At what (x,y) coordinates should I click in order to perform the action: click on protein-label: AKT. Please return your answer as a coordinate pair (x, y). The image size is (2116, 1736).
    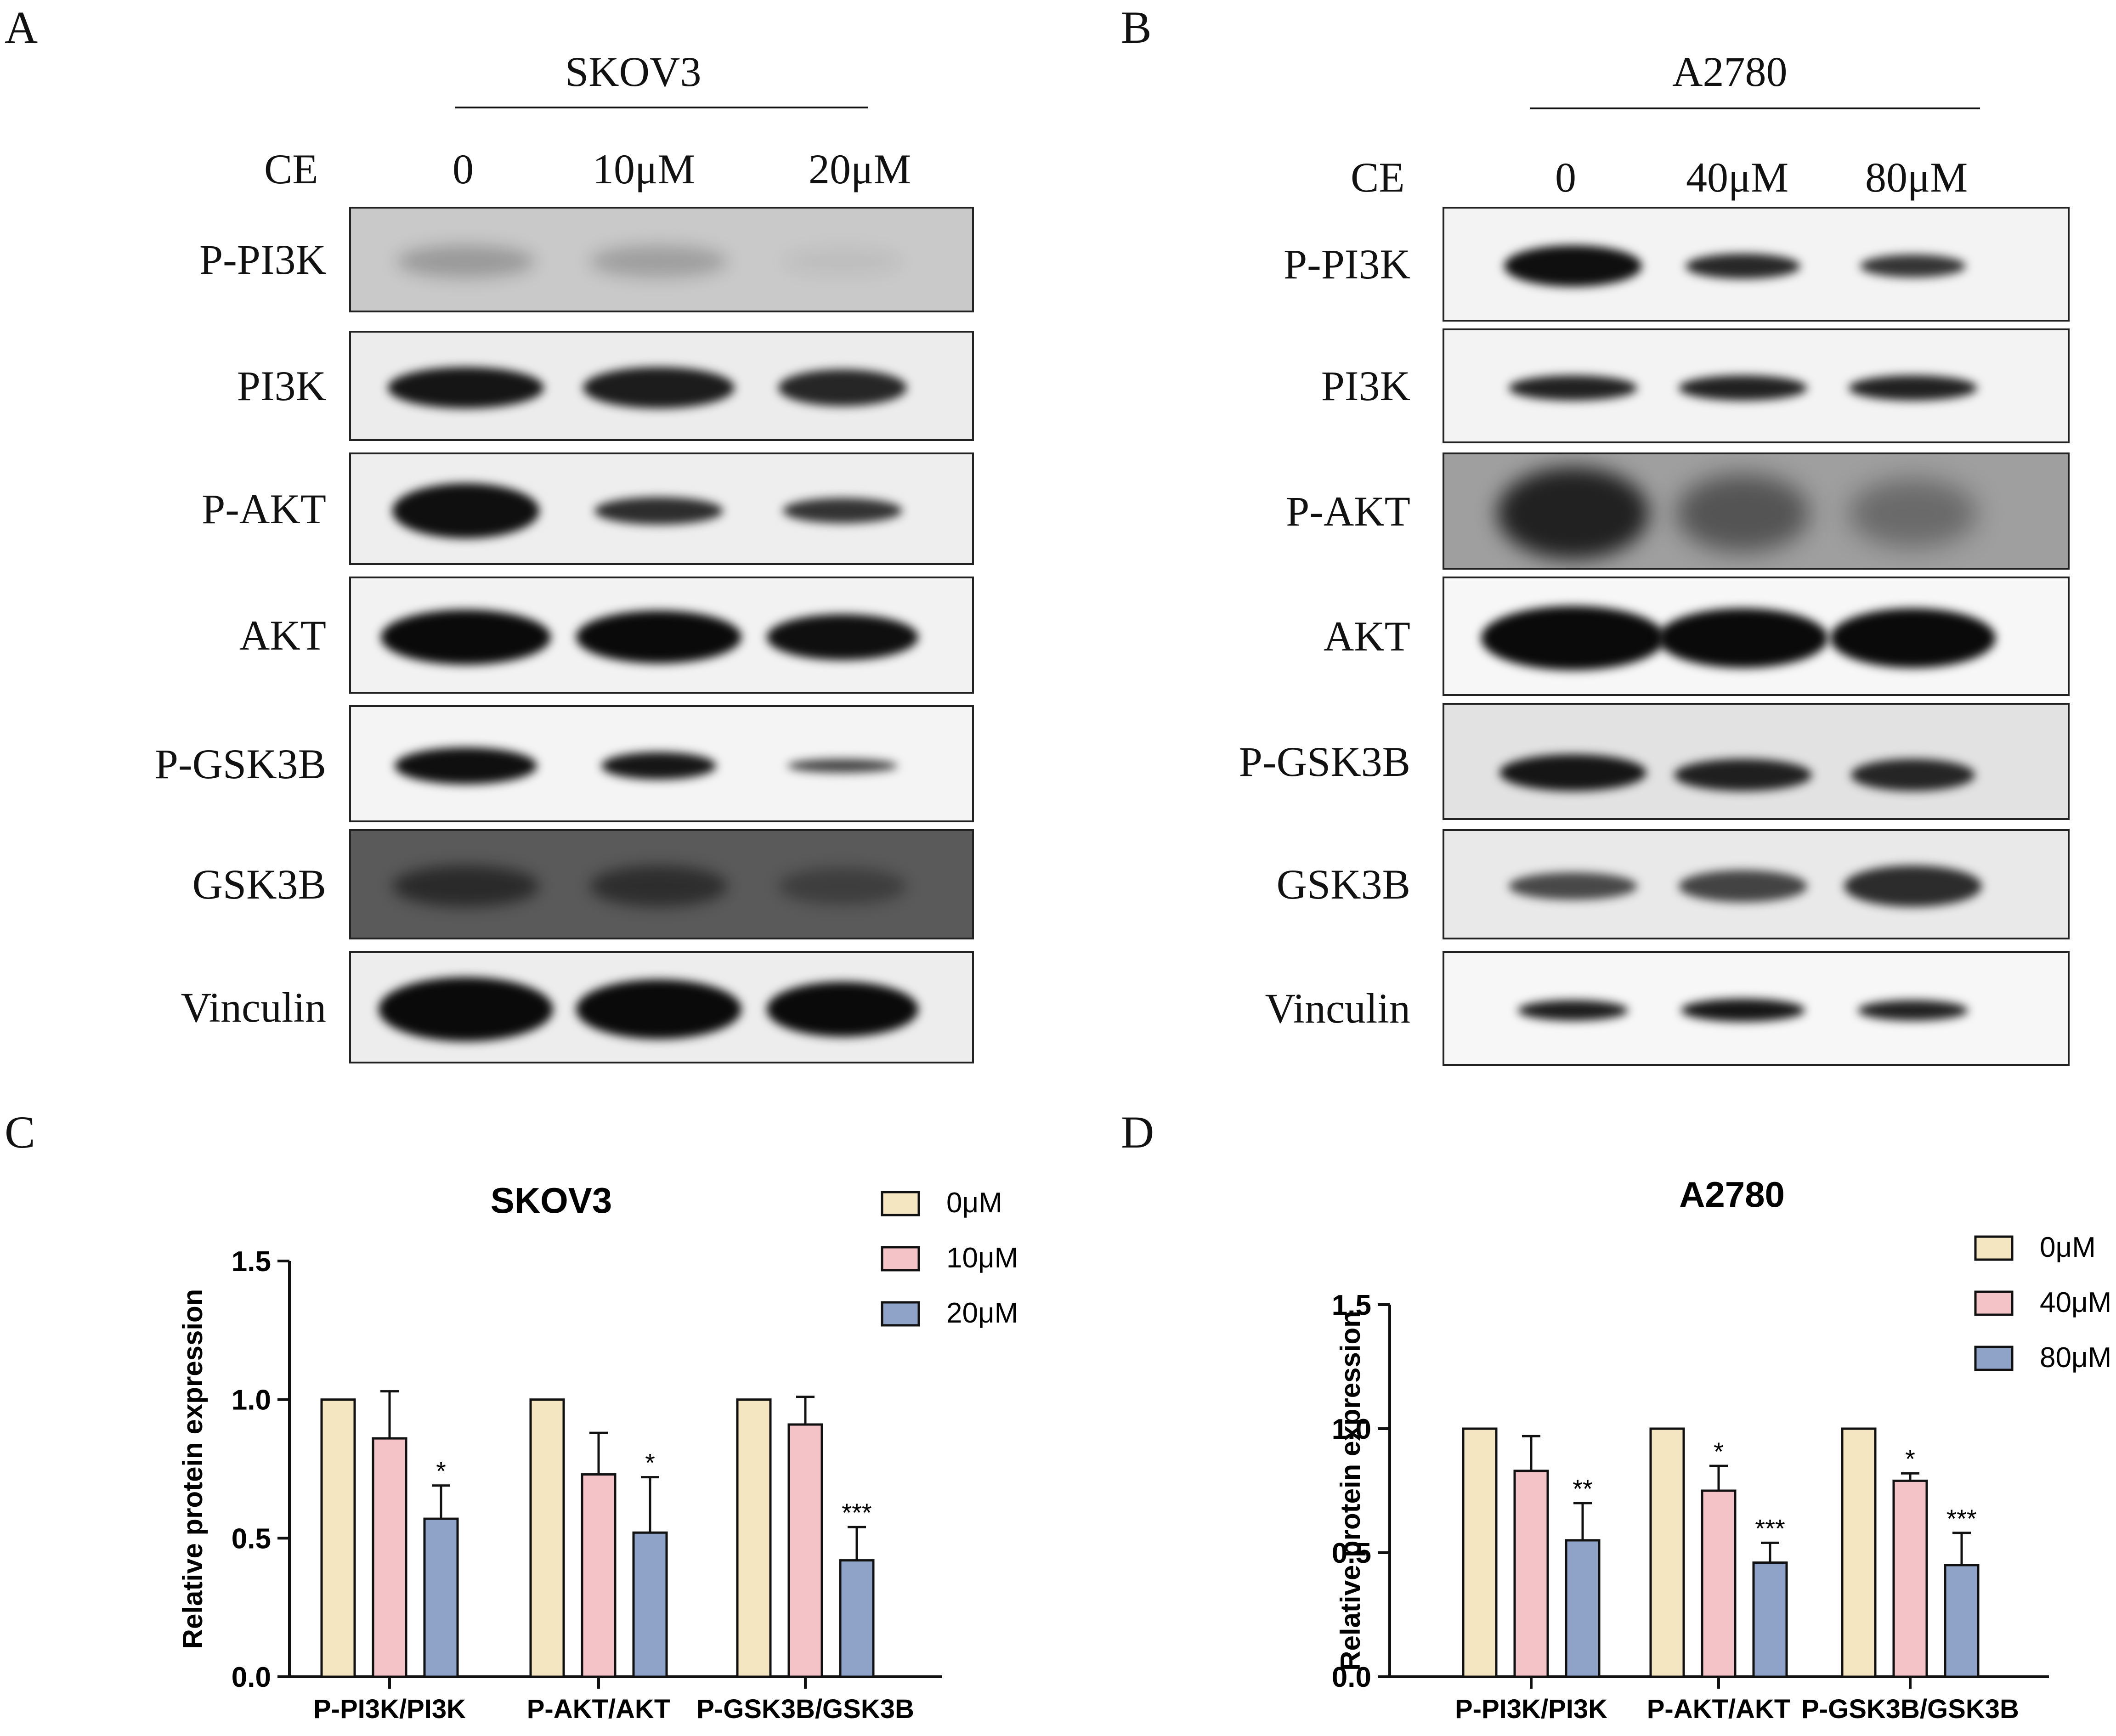
    Looking at the image, I should click on (1366, 636).